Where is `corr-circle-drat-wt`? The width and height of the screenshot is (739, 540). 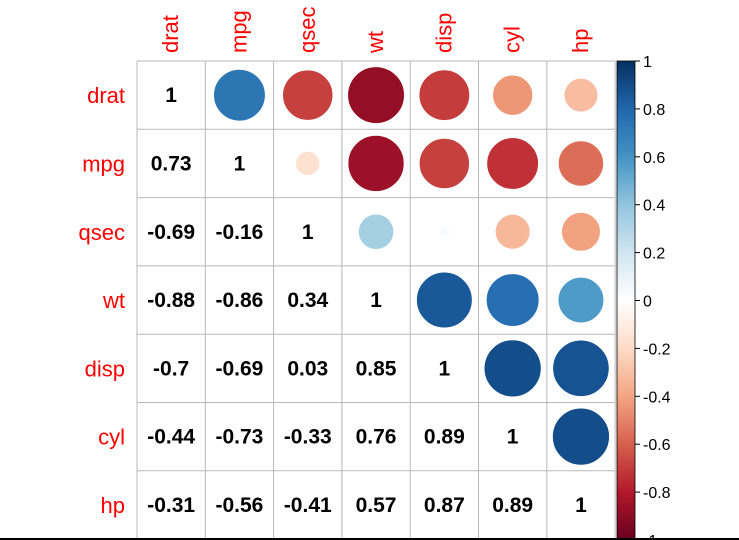
corr-circle-drat-wt is located at coordinates (376, 95).